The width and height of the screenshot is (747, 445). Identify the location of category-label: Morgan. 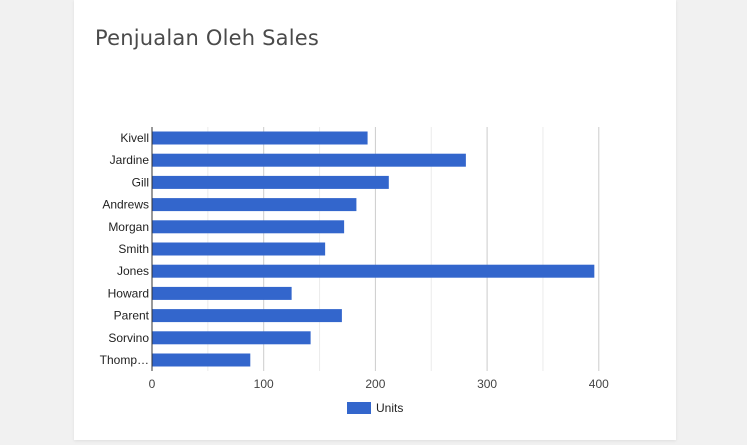
(128, 227).